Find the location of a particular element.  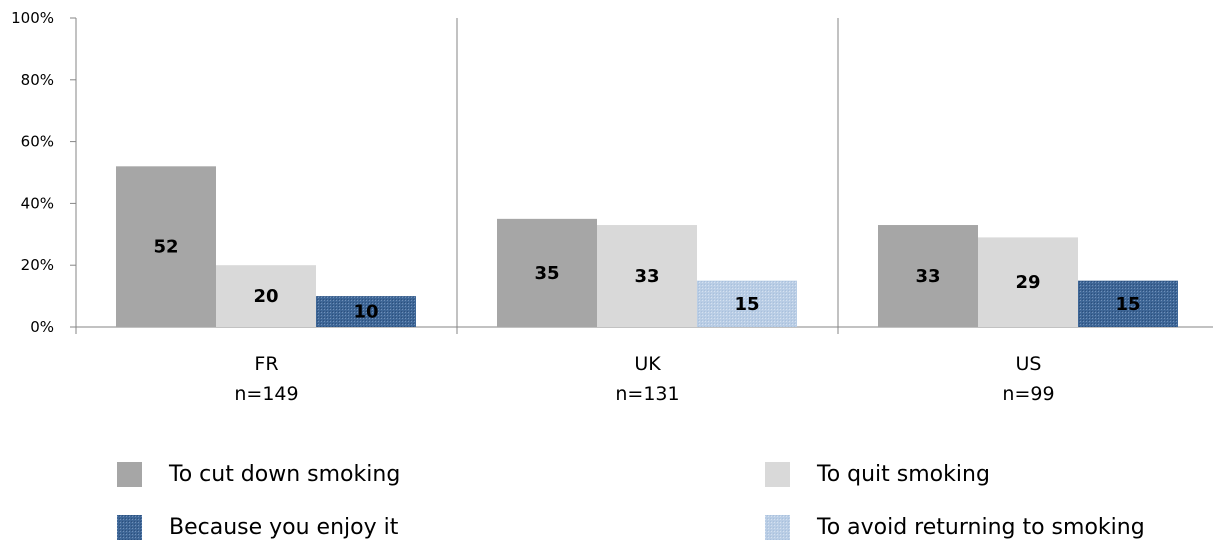

y-axis-ticks: 0% 20% 40% 60% 80% 100% is located at coordinates (43, 172).